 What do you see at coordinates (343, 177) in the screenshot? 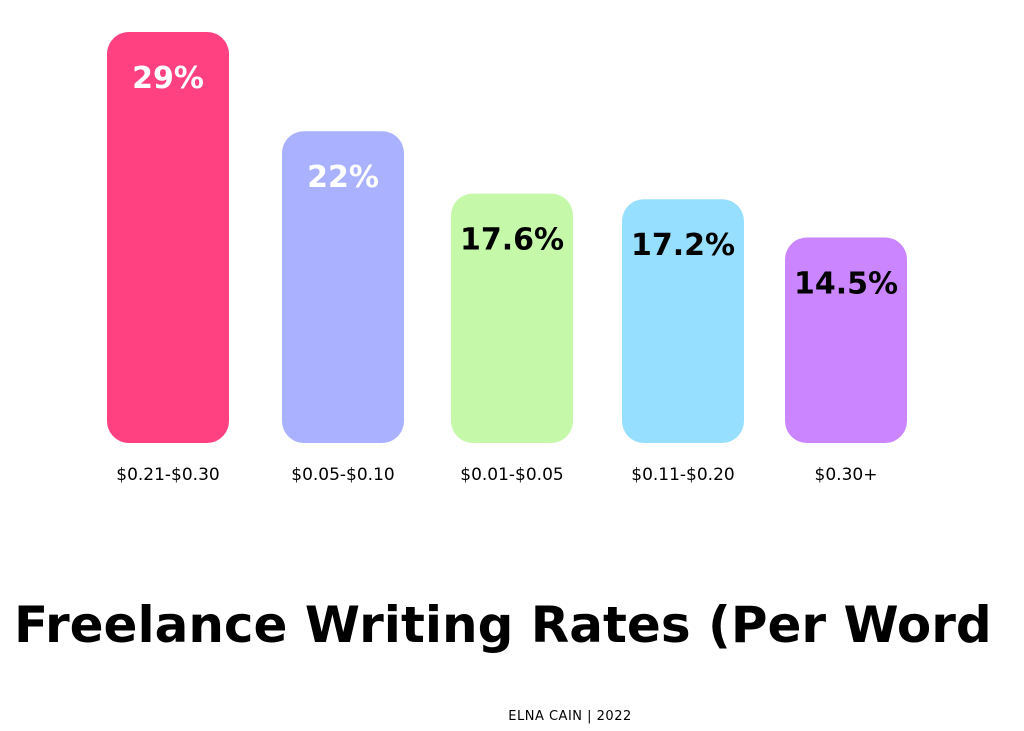
I see `data-label-2: 22%` at bounding box center [343, 177].